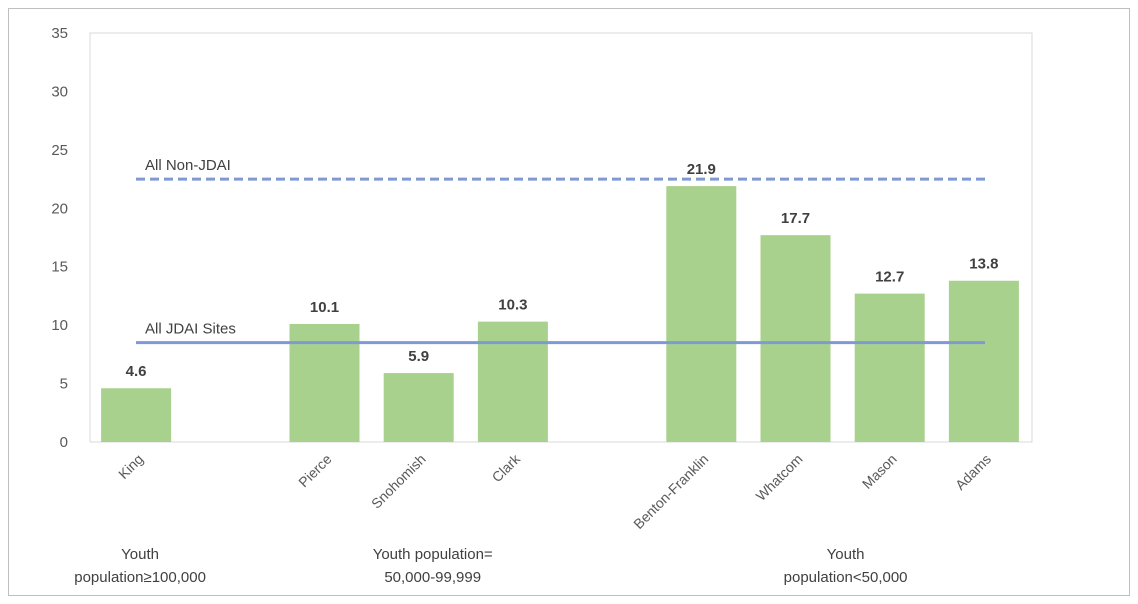  Describe the element at coordinates (136, 415) in the screenshot. I see `bar-king` at that location.